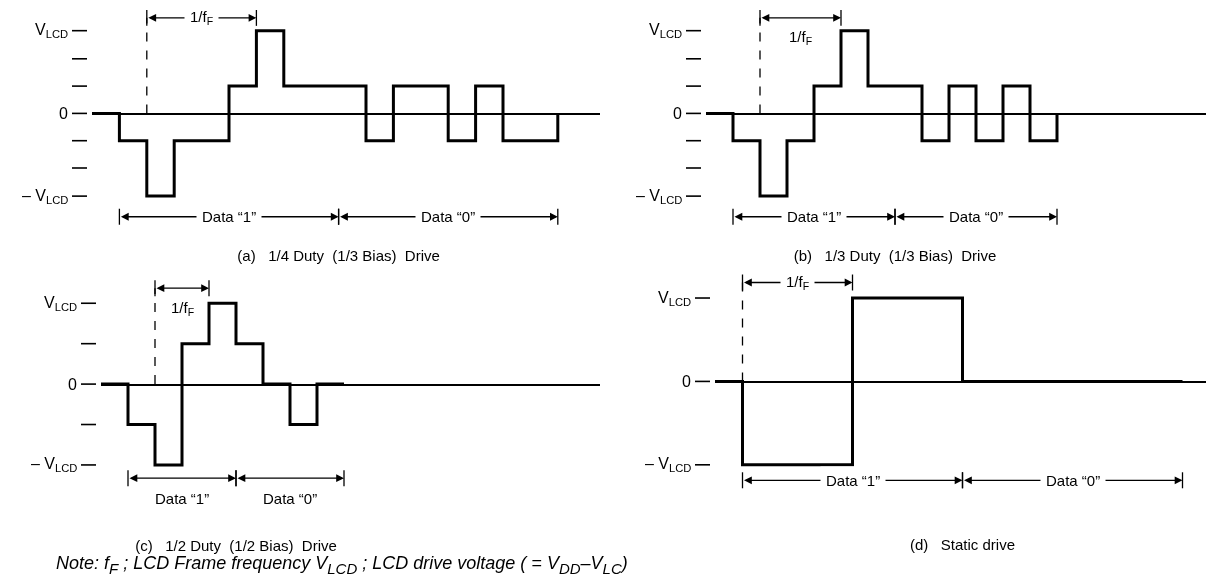 This screenshot has width=1206, height=588. I want to click on text: Note: f$_{F}$ ; LCD Frame frequency V$_{LCD}$ ; LCD drive voltage ( = V$_{DD}$–V$_{LC}$), so click(342, 565).